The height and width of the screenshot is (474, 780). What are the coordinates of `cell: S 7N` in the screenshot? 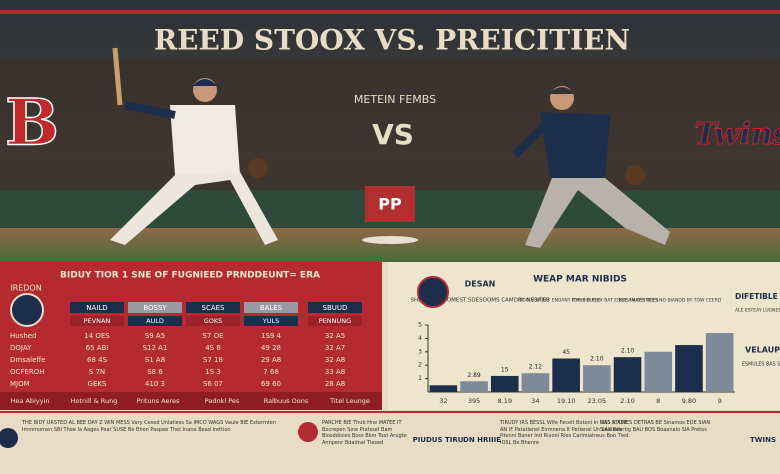 It's located at (97, 372).